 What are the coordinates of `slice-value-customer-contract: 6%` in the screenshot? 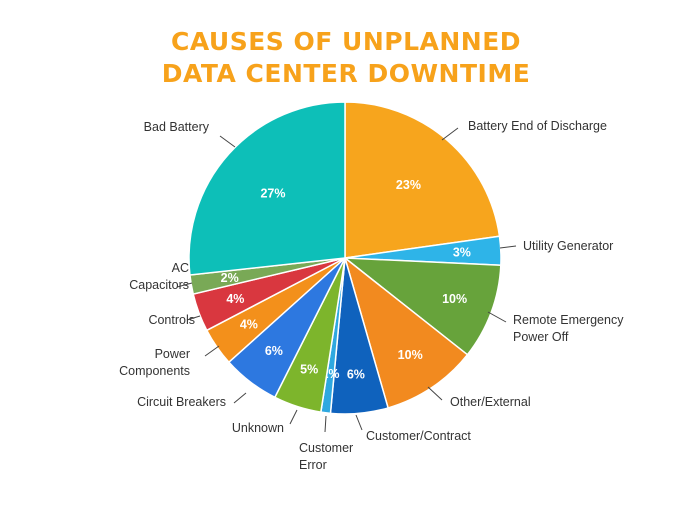 It's located at (356, 374).